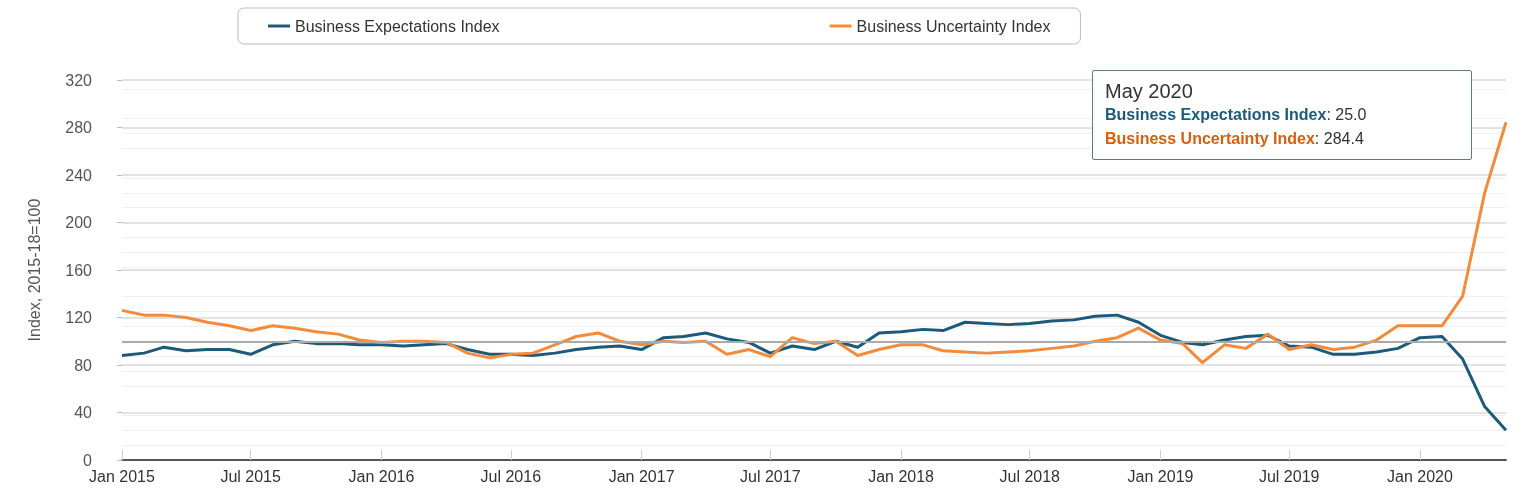  What do you see at coordinates (1236, 115) in the screenshot?
I see `annotation: Business Expectations Index: 25.0` at bounding box center [1236, 115].